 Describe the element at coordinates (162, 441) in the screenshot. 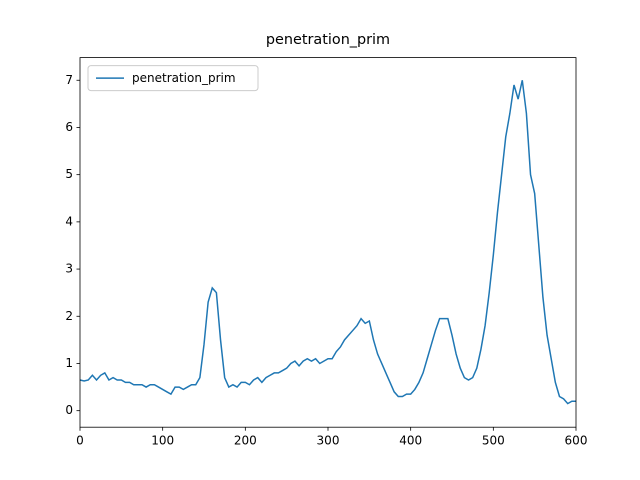

I see `x-tick-label: 100` at that location.